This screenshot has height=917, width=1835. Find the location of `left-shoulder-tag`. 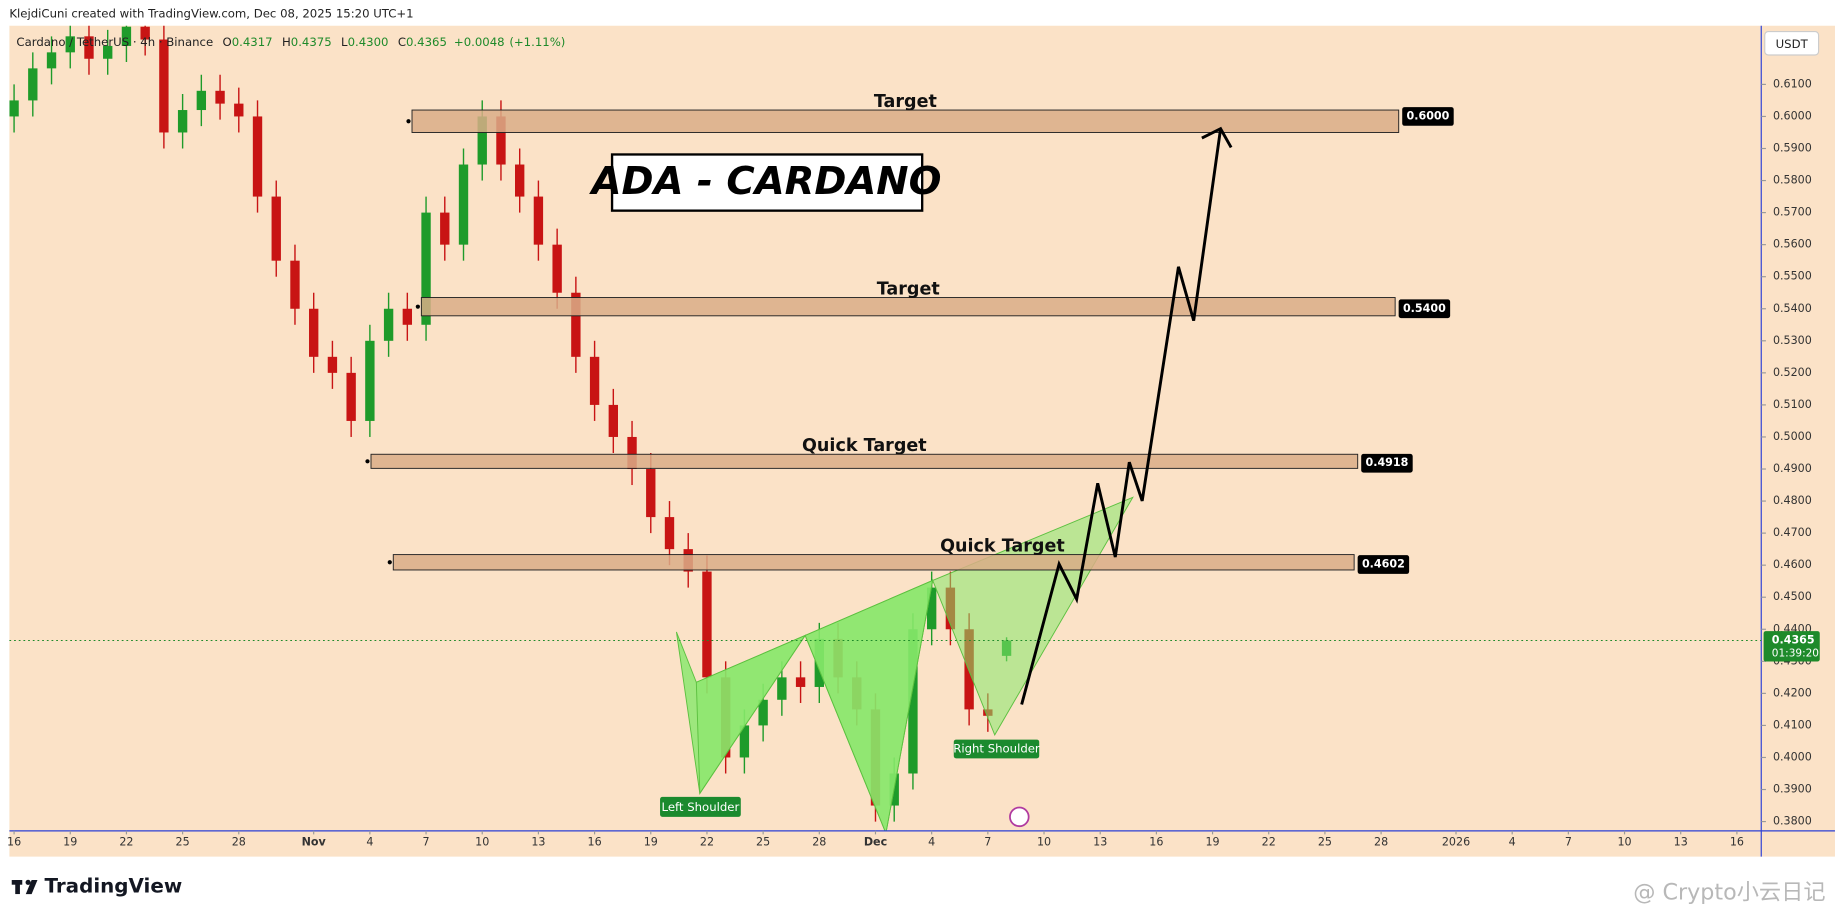

left-shoulder-tag is located at coordinates (700, 806).